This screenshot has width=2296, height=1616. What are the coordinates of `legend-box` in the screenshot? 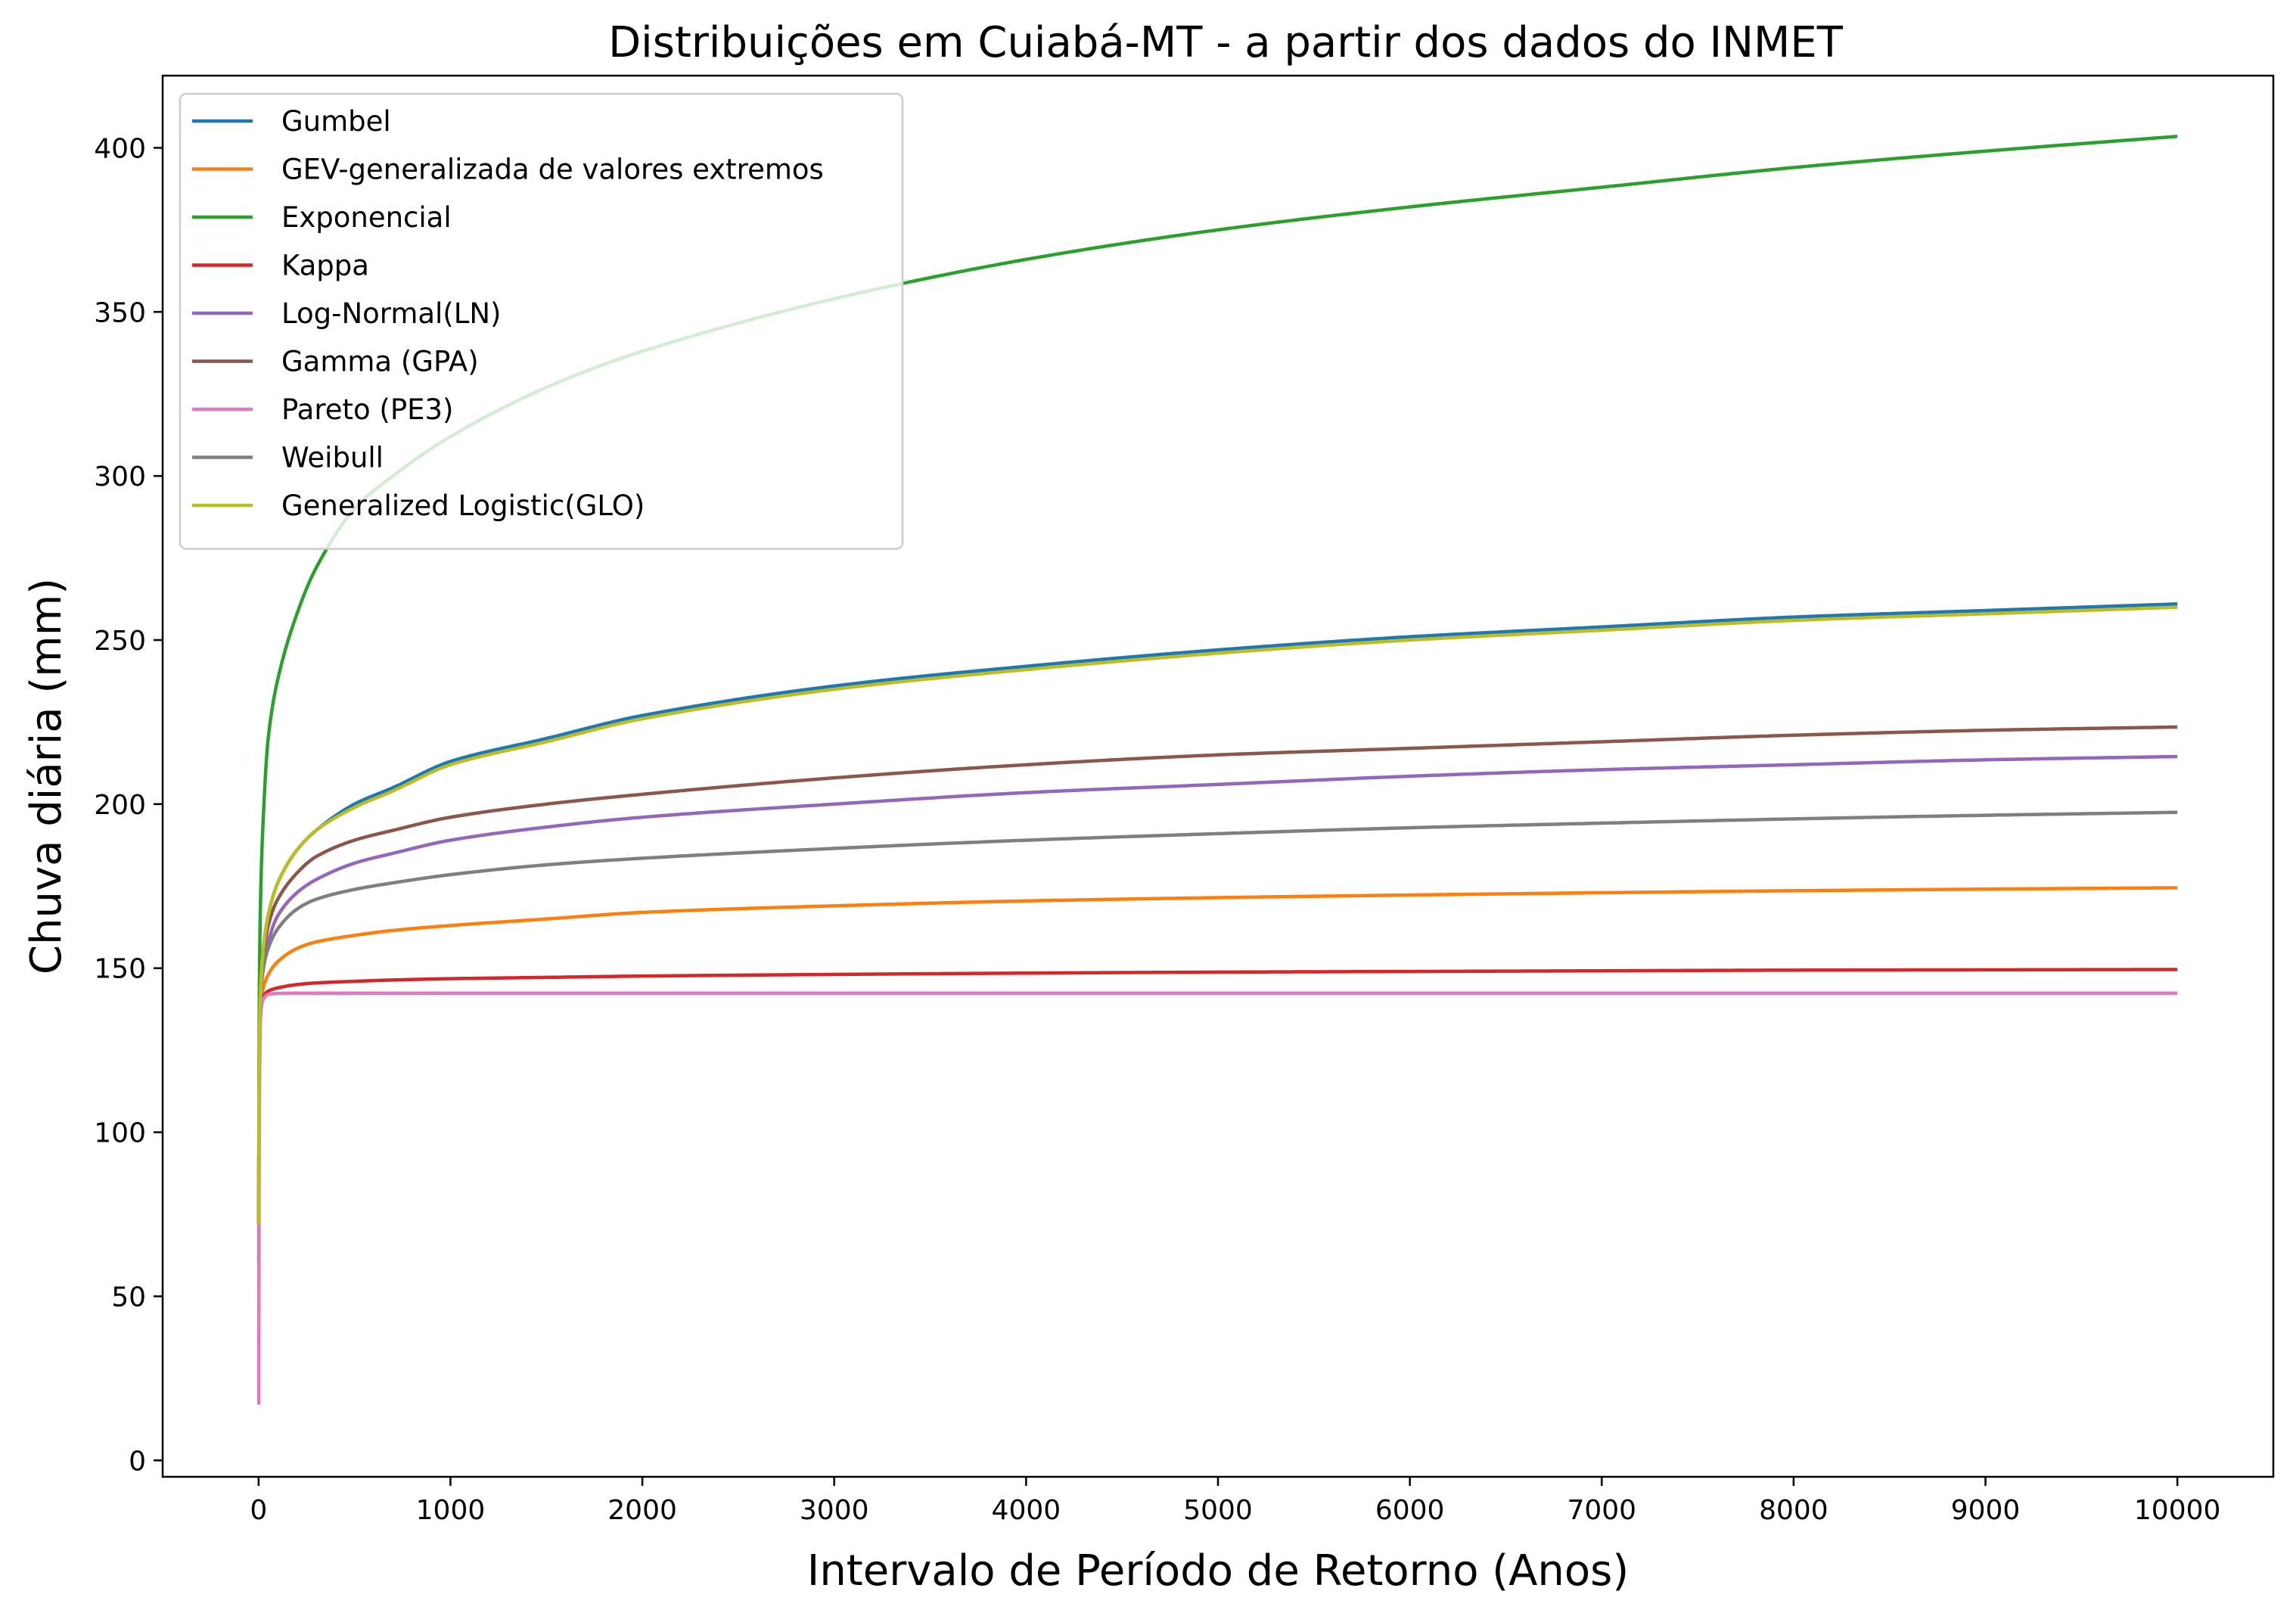 It's located at (541, 321).